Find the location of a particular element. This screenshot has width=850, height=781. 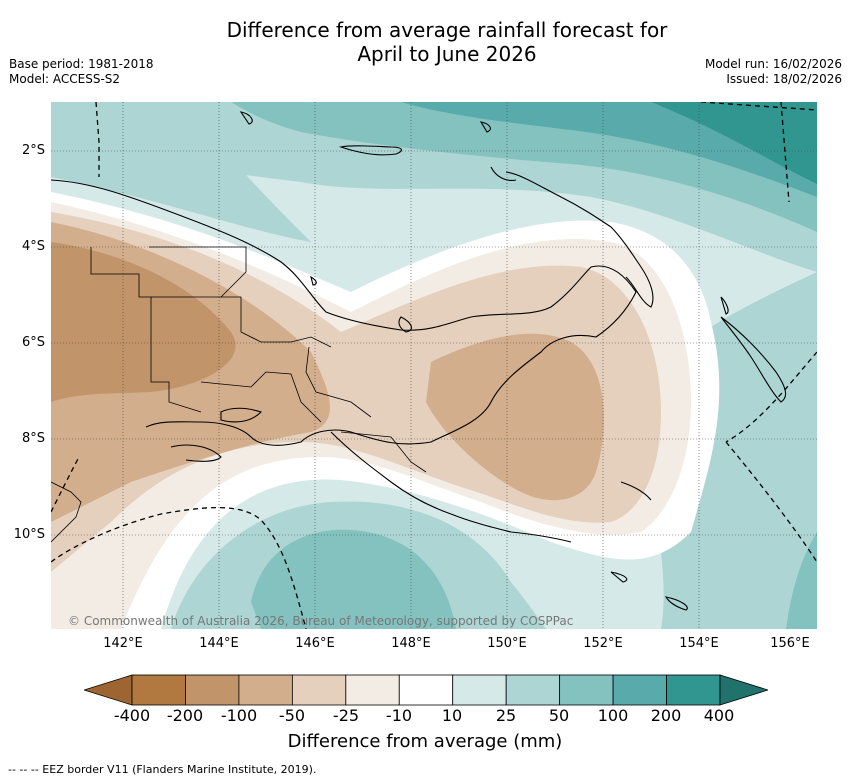

lat-label-8s: 8°S is located at coordinates (33, 438).